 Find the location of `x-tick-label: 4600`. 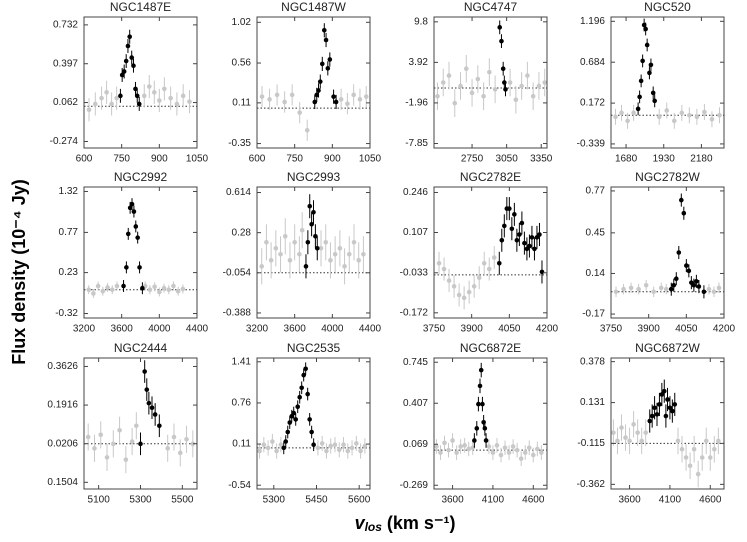

x-tick-label: 4600 is located at coordinates (710, 500).